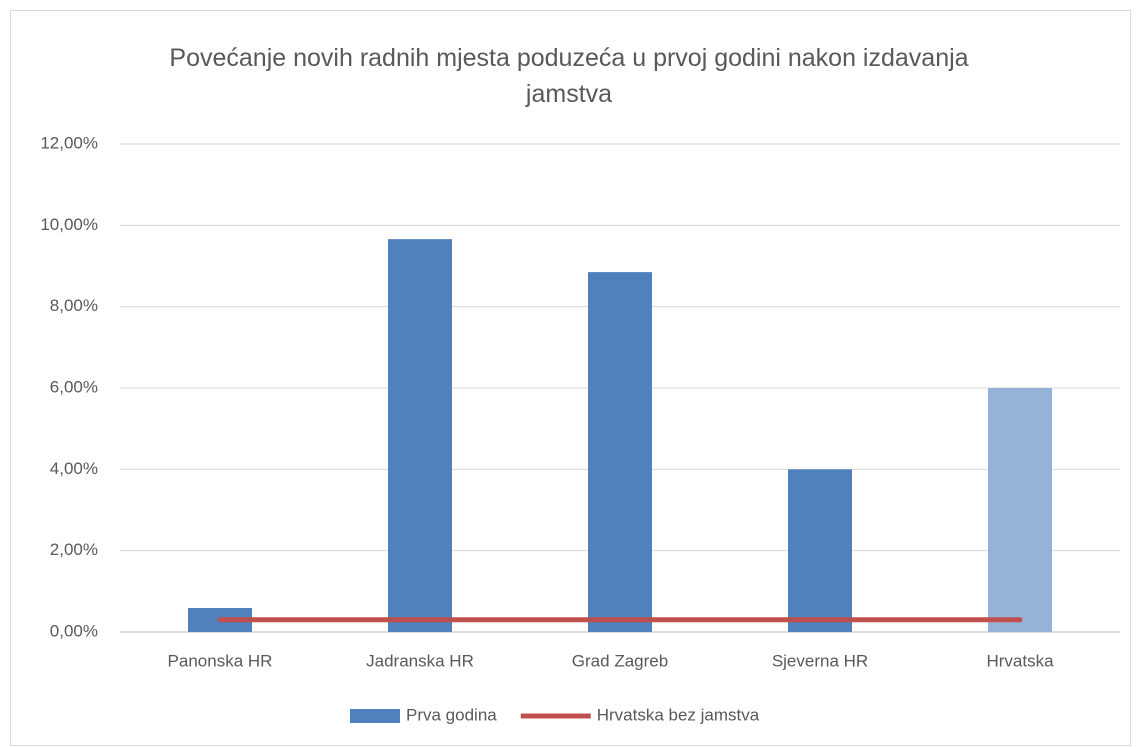  I want to click on x-tick-label: Hrvatska, so click(1020, 660).